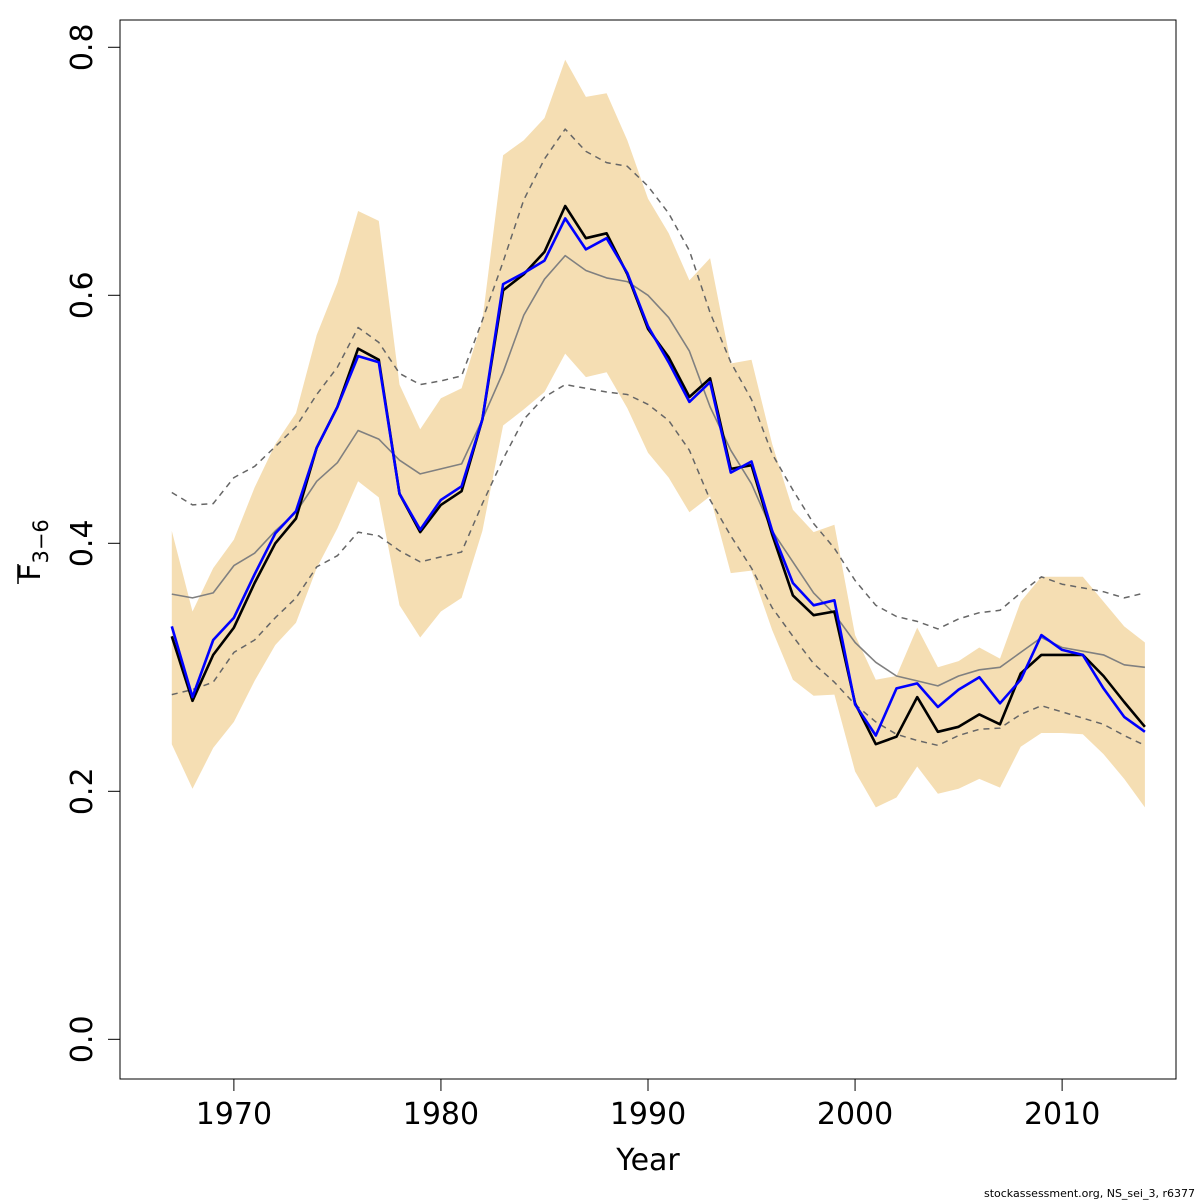  What do you see at coordinates (82, 791) in the screenshot?
I see `y-tick-label: 0.2` at bounding box center [82, 791].